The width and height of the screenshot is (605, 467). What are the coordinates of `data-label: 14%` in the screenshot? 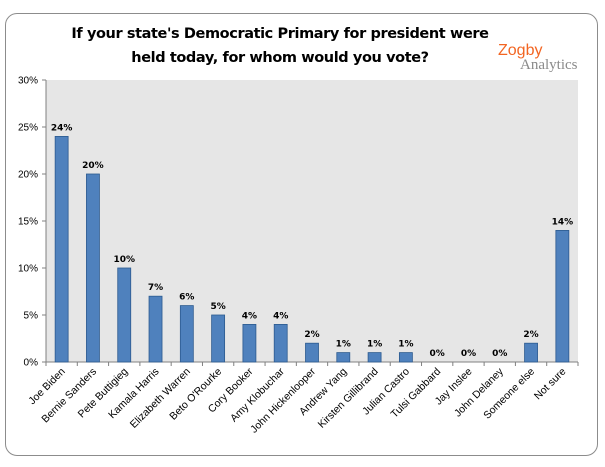 It's located at (563, 222).